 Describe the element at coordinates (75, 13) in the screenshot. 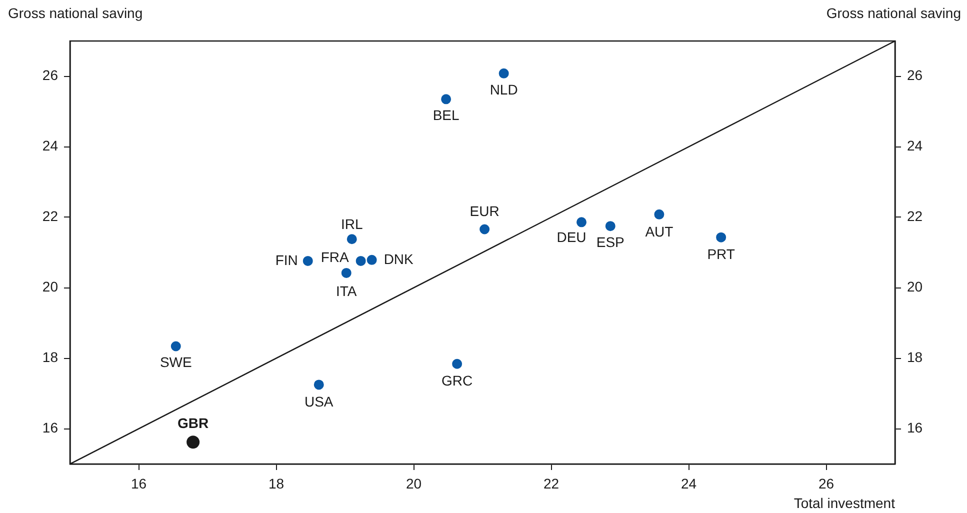

I see `y-axis-title: Gross national saving` at that location.